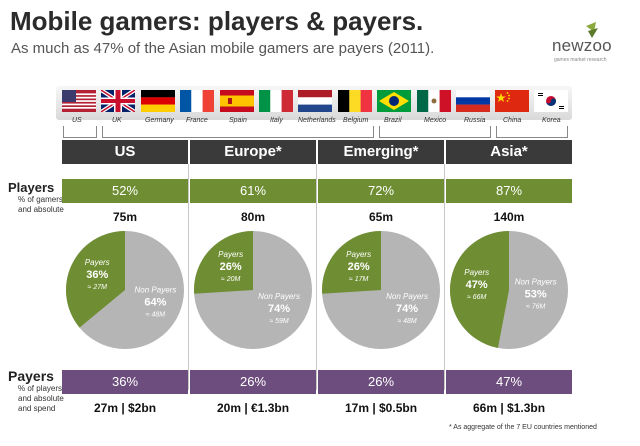 The image size is (640, 446). I want to click on players-abs-europe: 80m, so click(253, 217).